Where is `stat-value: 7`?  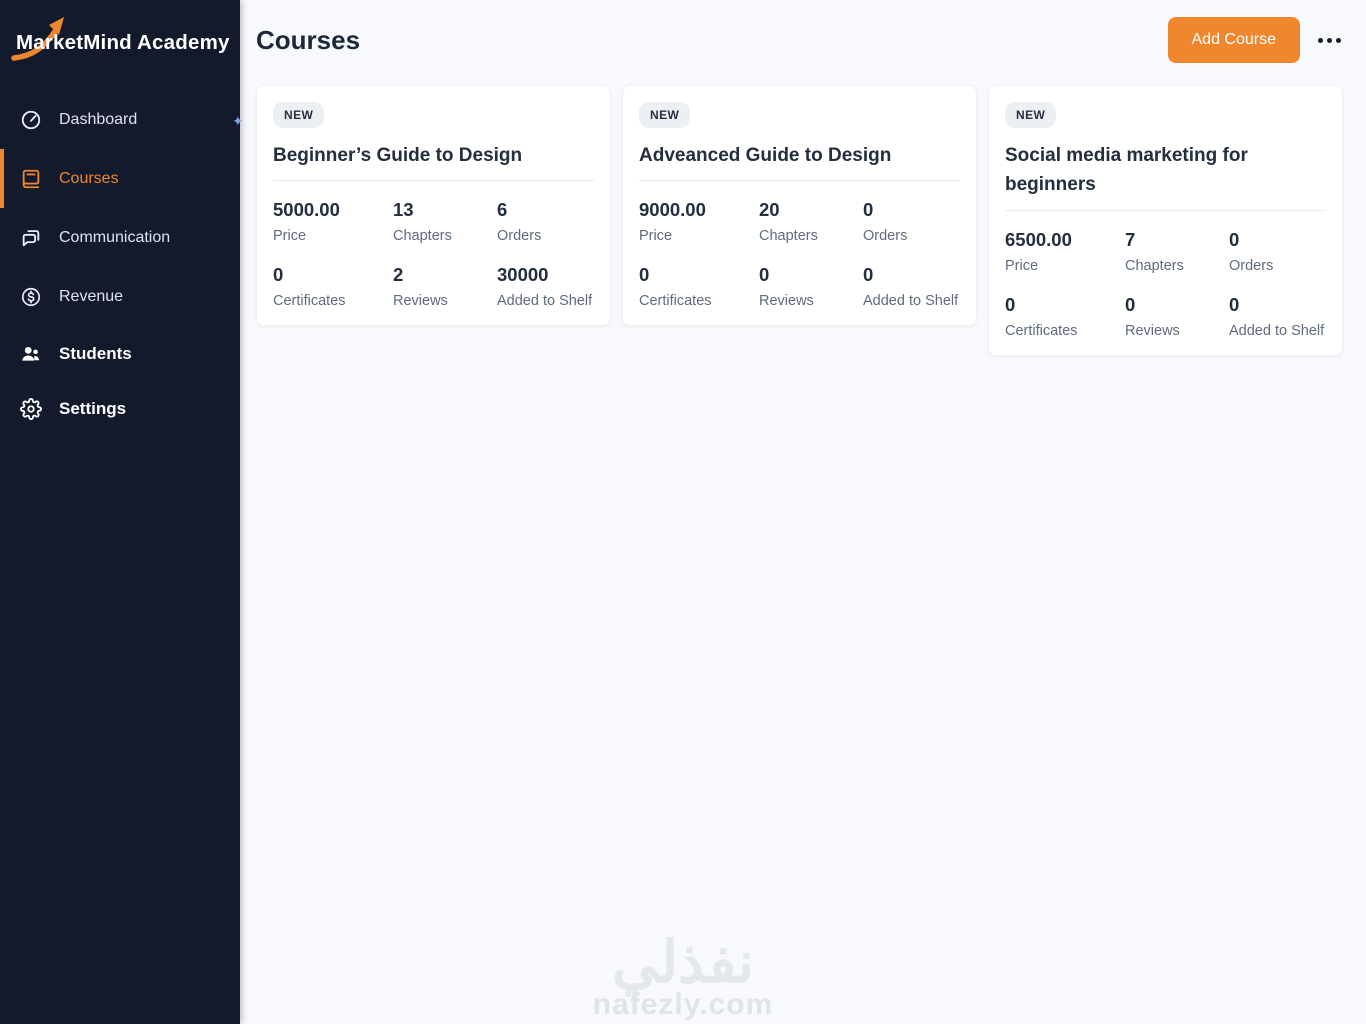 stat-value: 7 is located at coordinates (1130, 239).